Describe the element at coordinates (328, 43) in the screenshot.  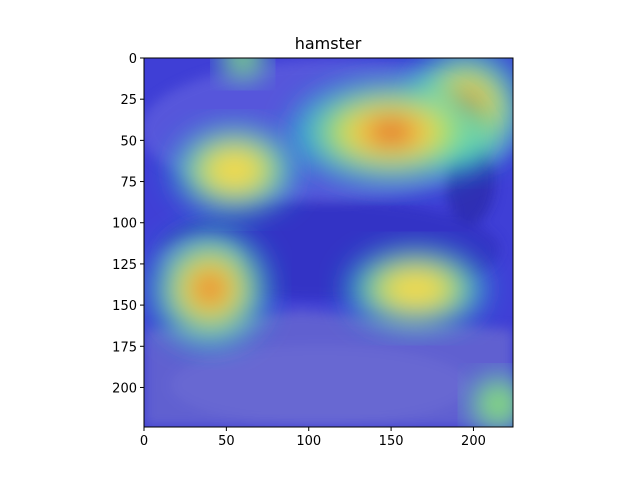
I see `chart-title: hamster` at that location.